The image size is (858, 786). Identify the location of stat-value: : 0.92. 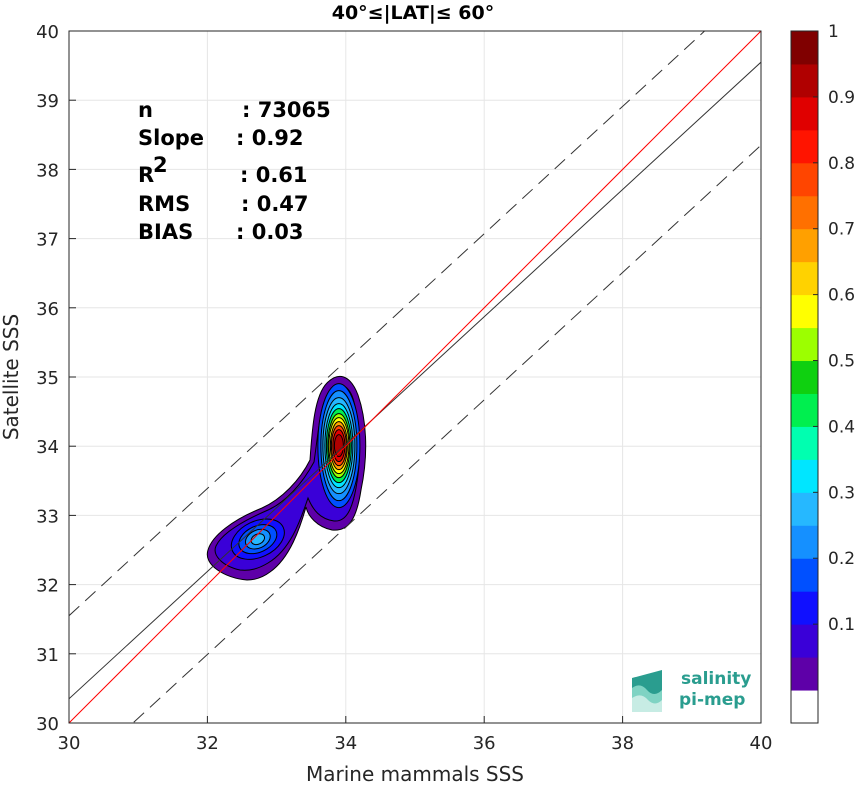
(270, 138).